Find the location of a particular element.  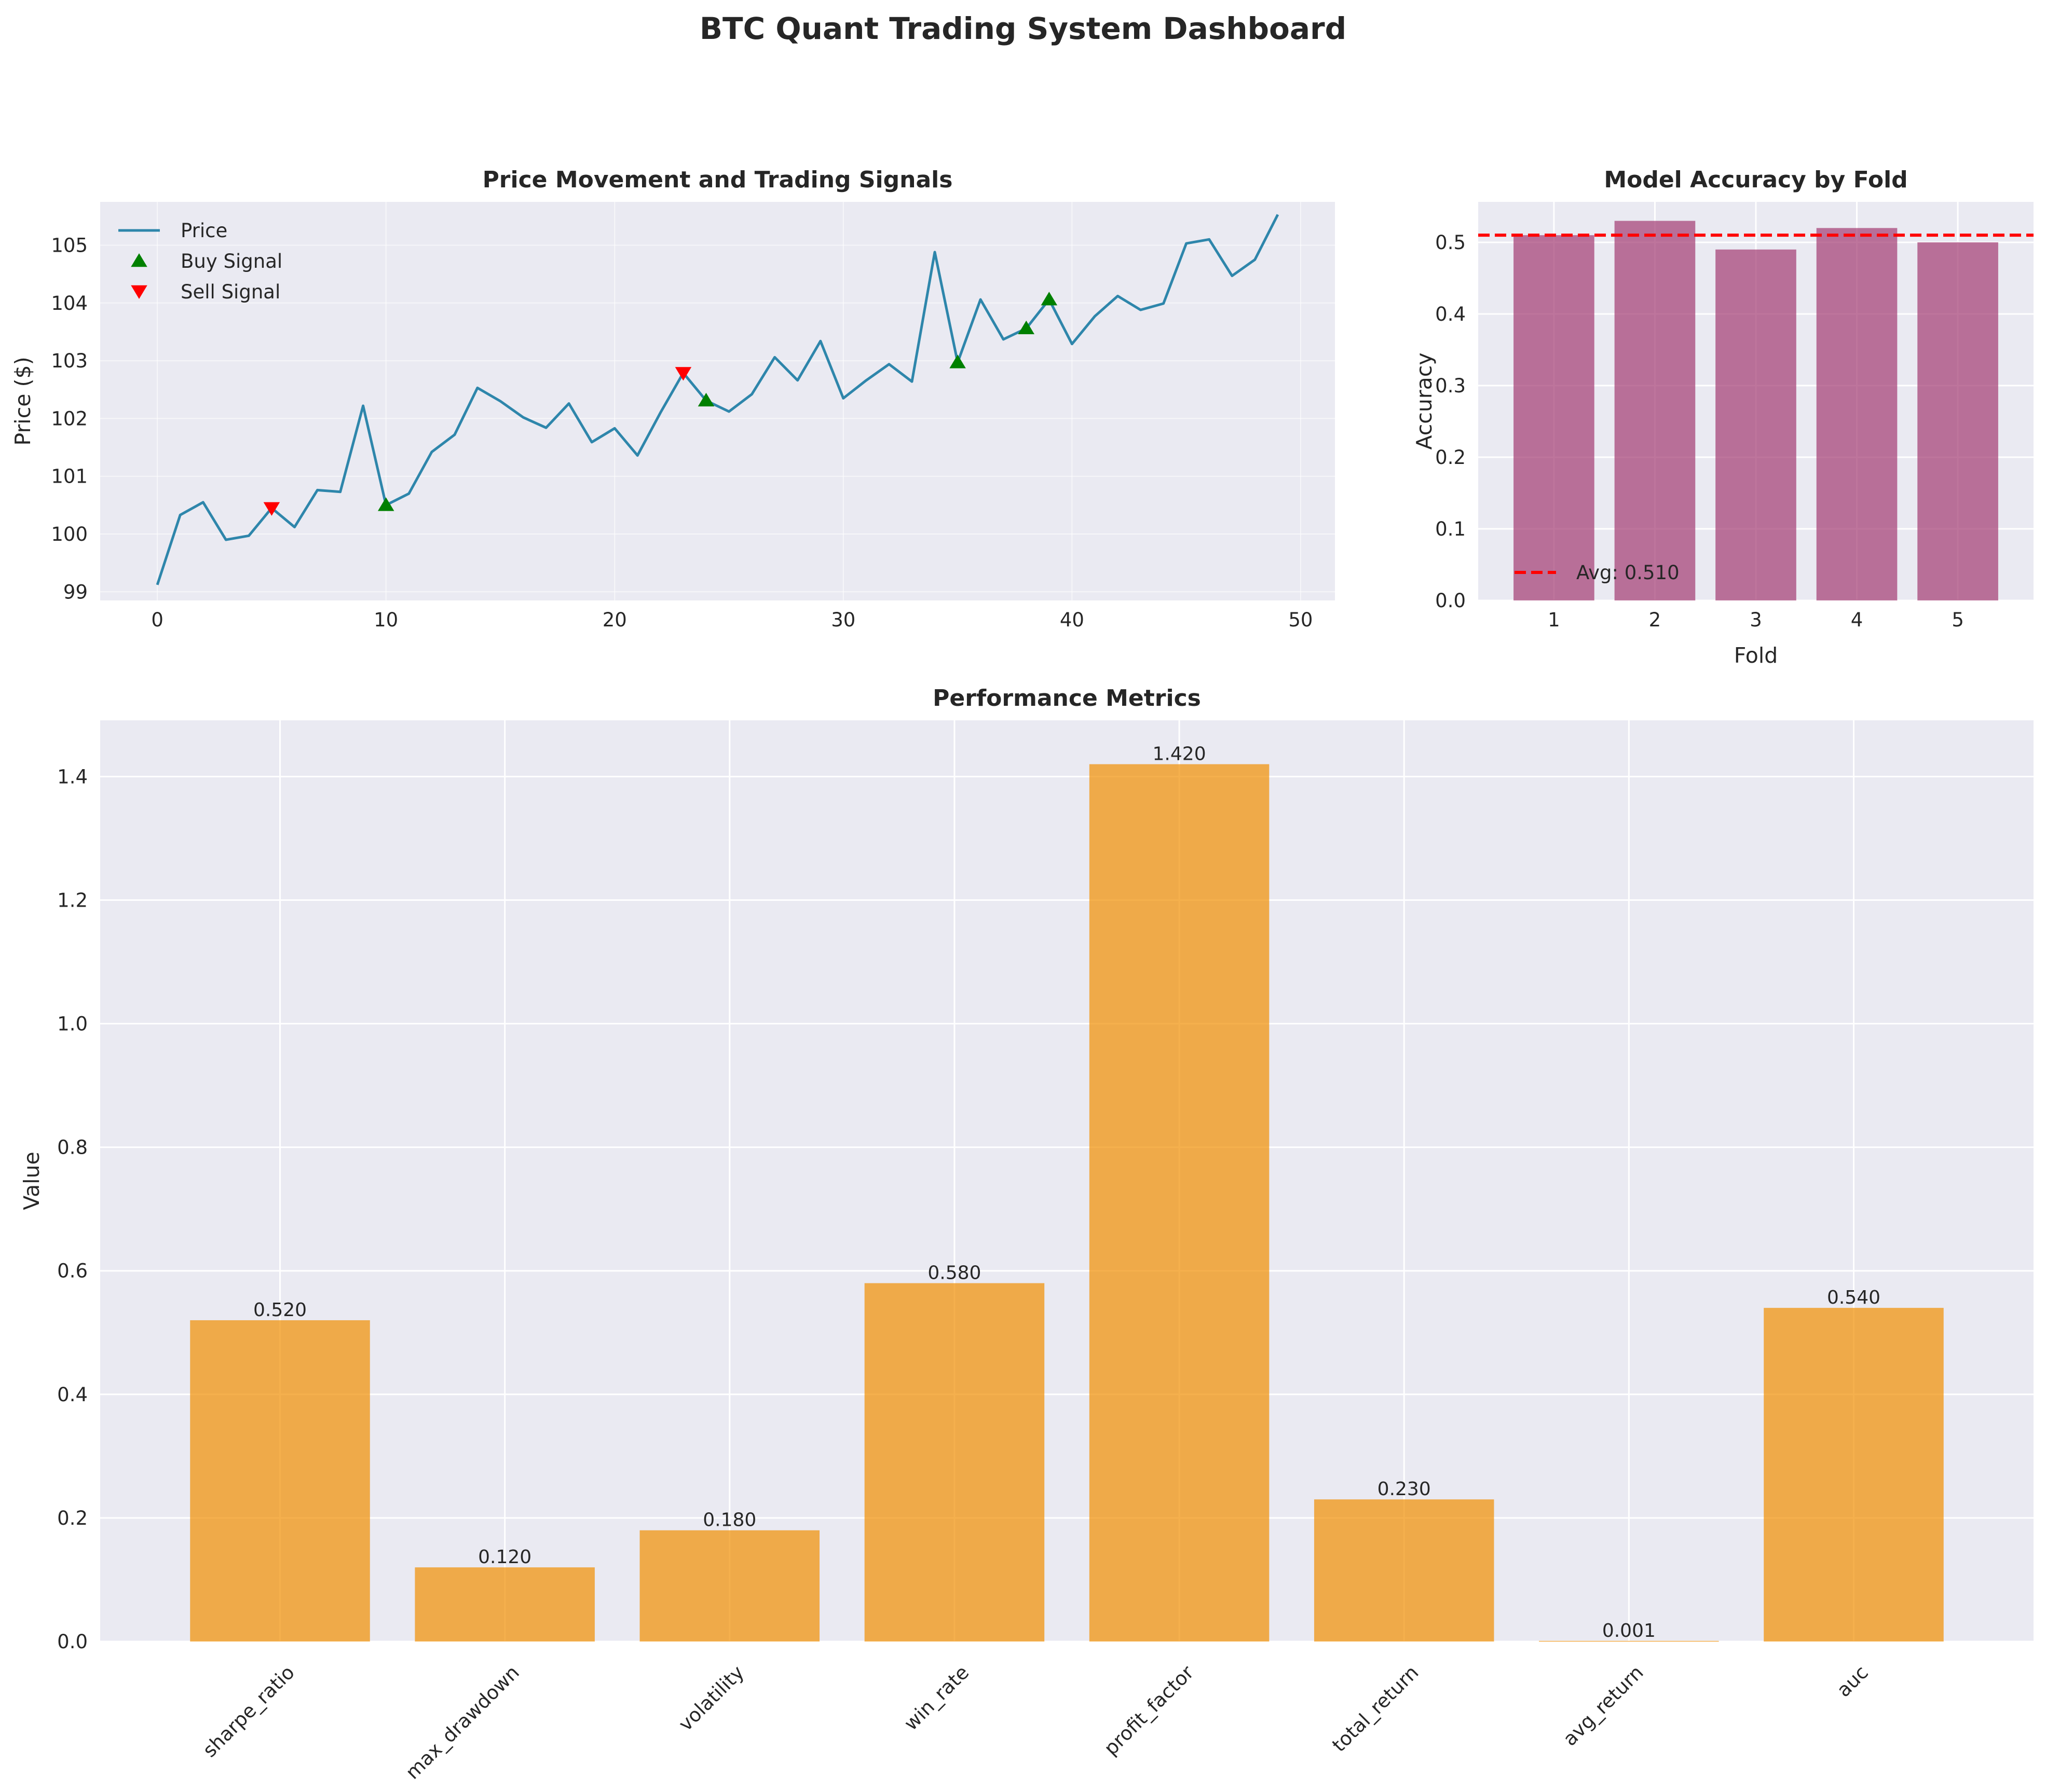

accuracy-chart-y-tick-label: 0.0 is located at coordinates (1451, 601).